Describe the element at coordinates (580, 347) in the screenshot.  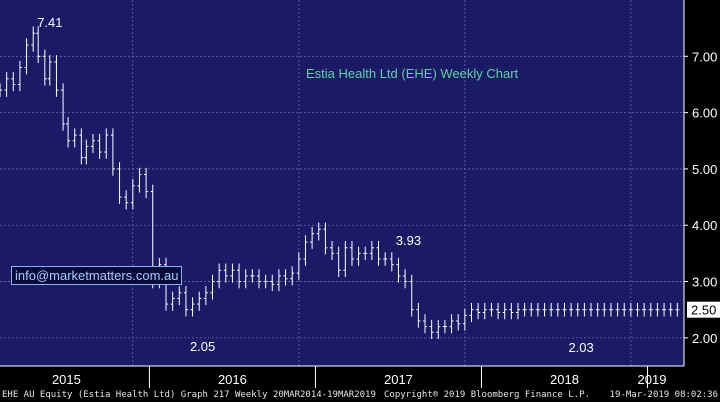
I see `price-annotation: 2.03` at that location.